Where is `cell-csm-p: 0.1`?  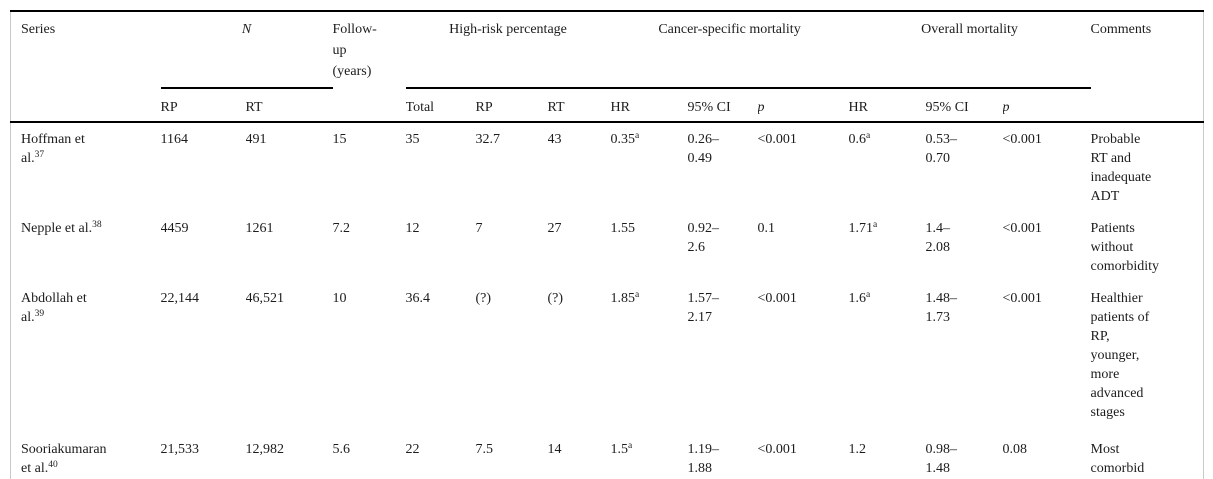
cell-csm-p: 0.1 is located at coordinates (766, 228).